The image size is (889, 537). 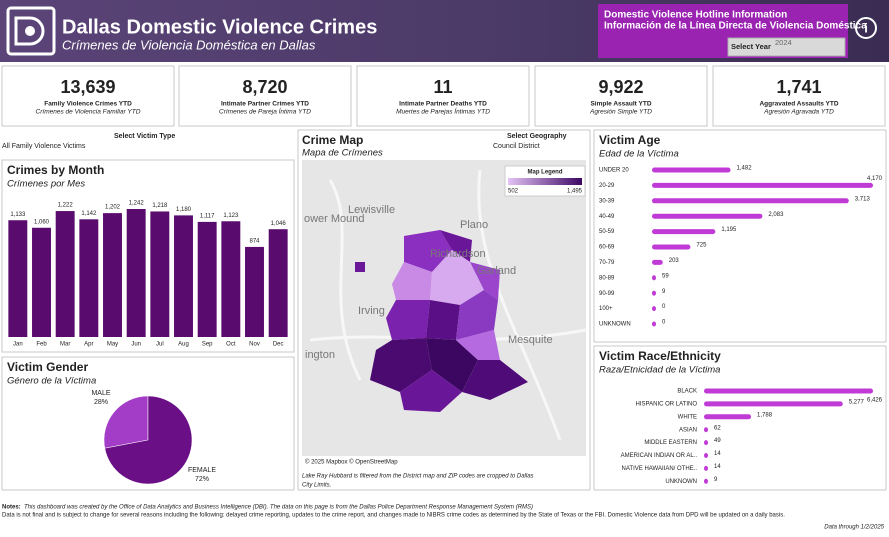 I want to click on year-label: Select Year, so click(x=751, y=46).